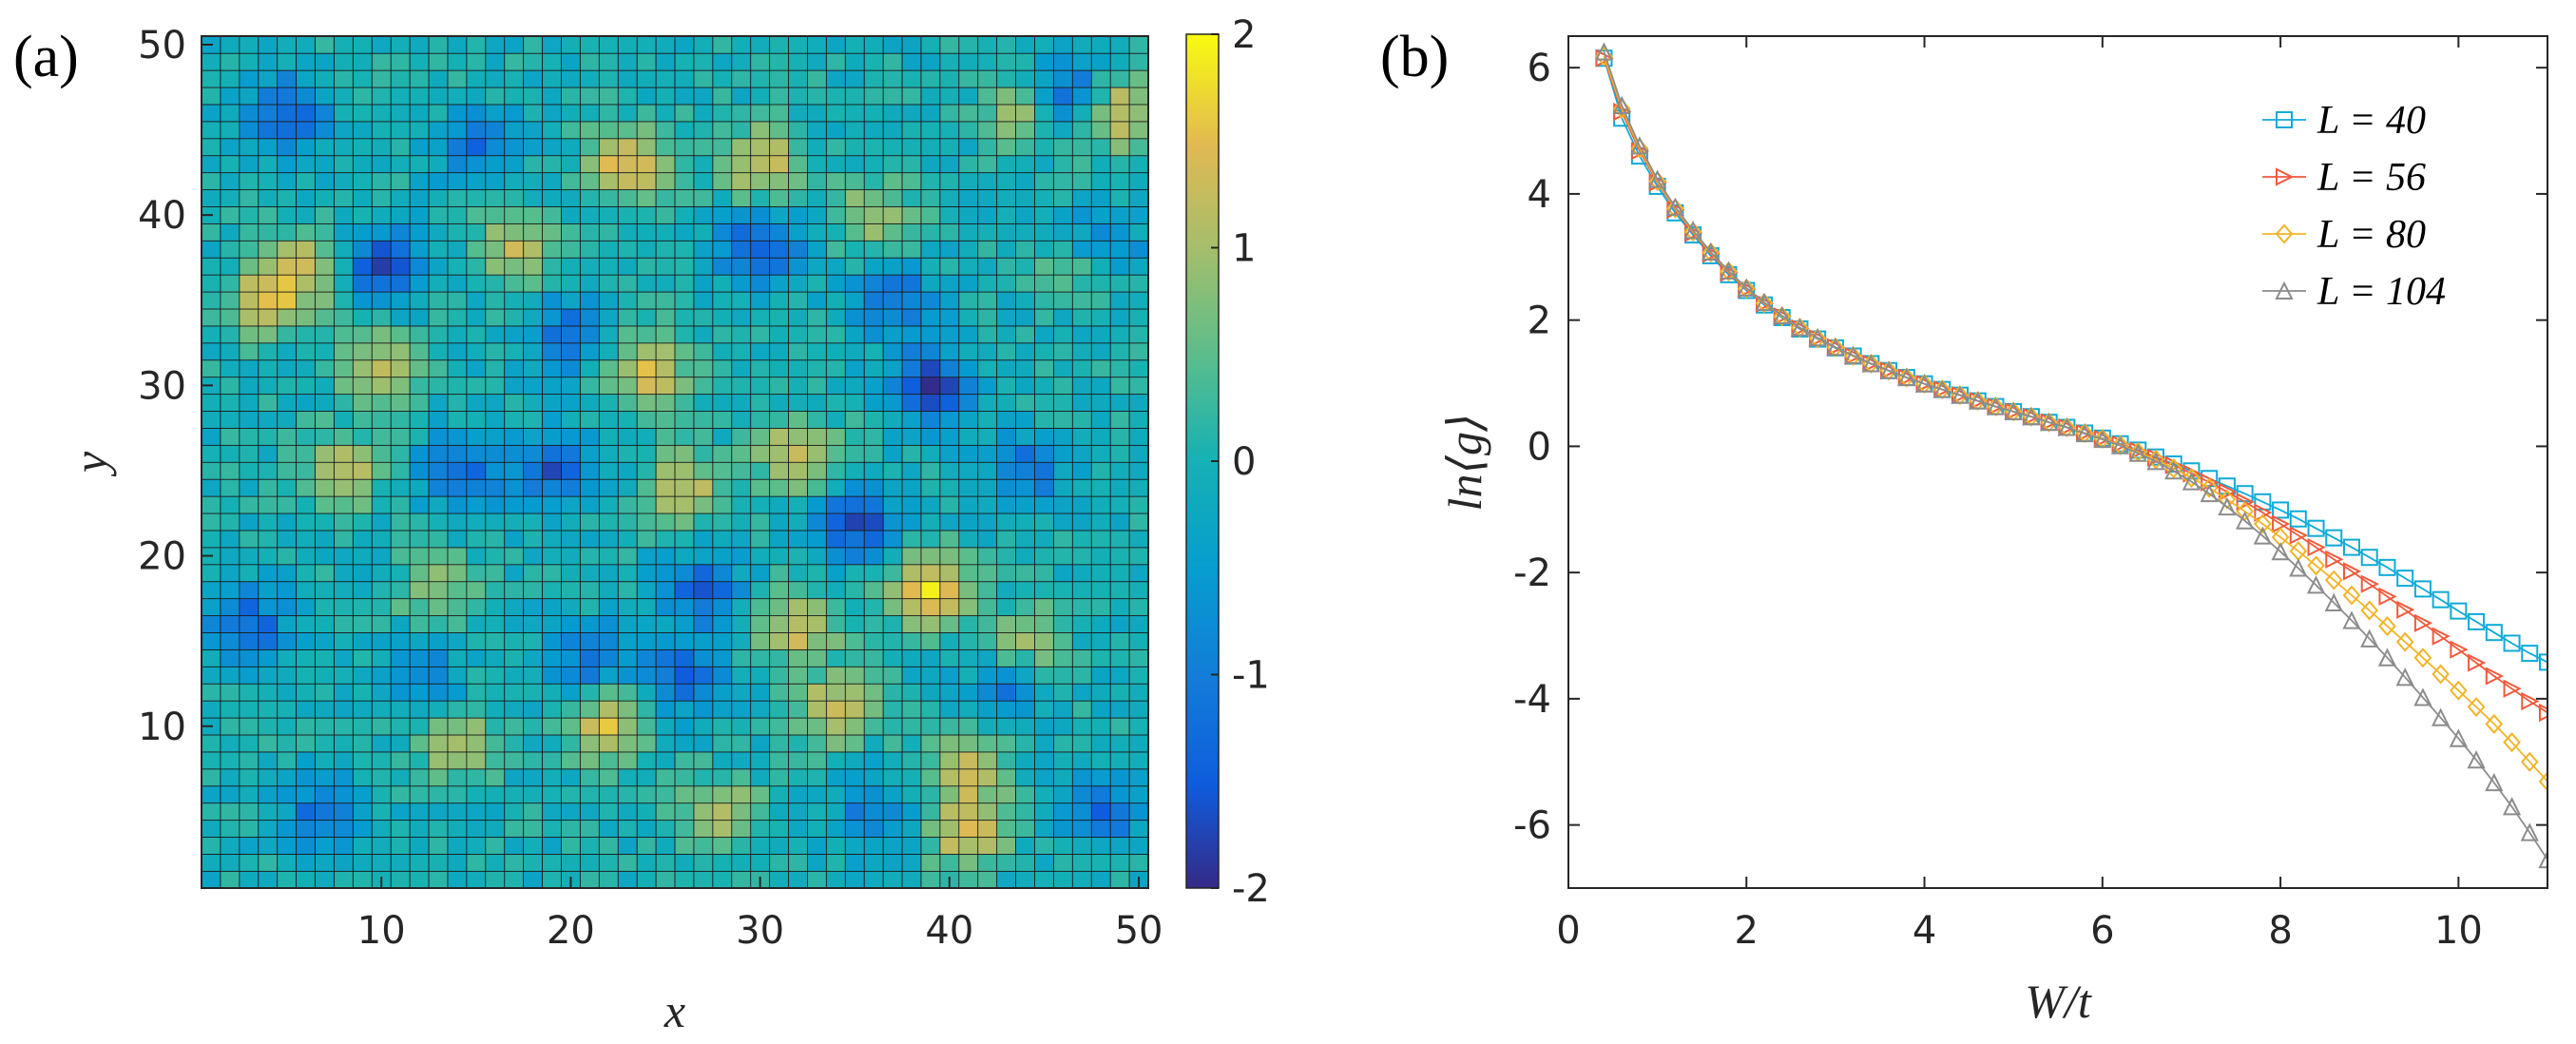 This screenshot has width=2576, height=1044. What do you see at coordinates (2371, 121) in the screenshot?
I see `legend-label: L = 40` at bounding box center [2371, 121].